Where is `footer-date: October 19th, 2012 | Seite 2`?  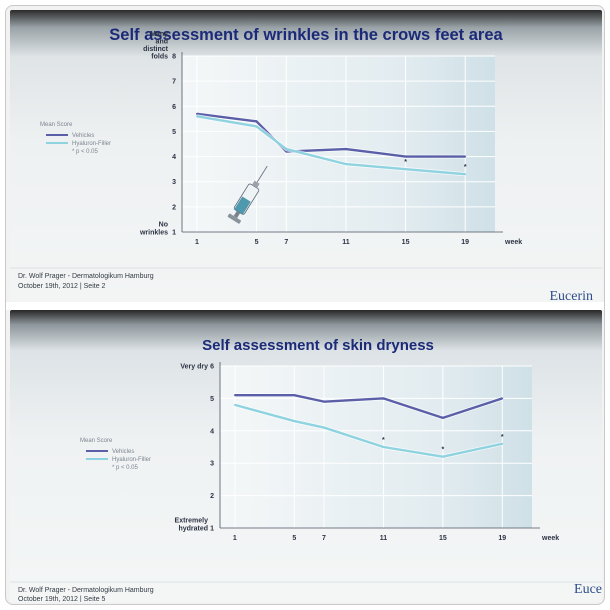
footer-date: October 19th, 2012 | Seite 2 is located at coordinates (62, 286).